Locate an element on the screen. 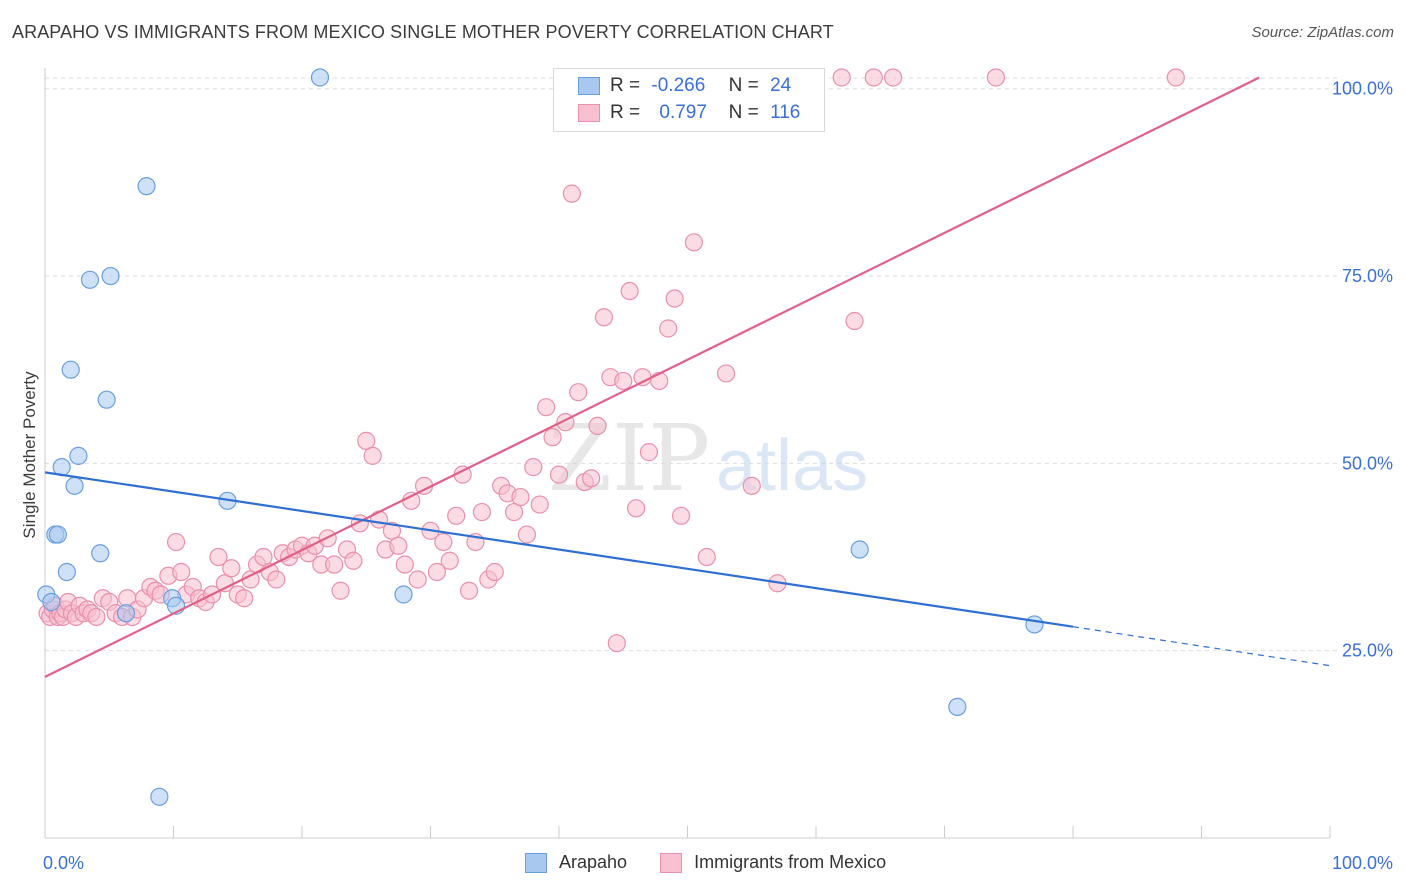 Image resolution: width=1406 pixels, height=892 pixels. y-tick-label: 50.0% is located at coordinates (1367, 463).